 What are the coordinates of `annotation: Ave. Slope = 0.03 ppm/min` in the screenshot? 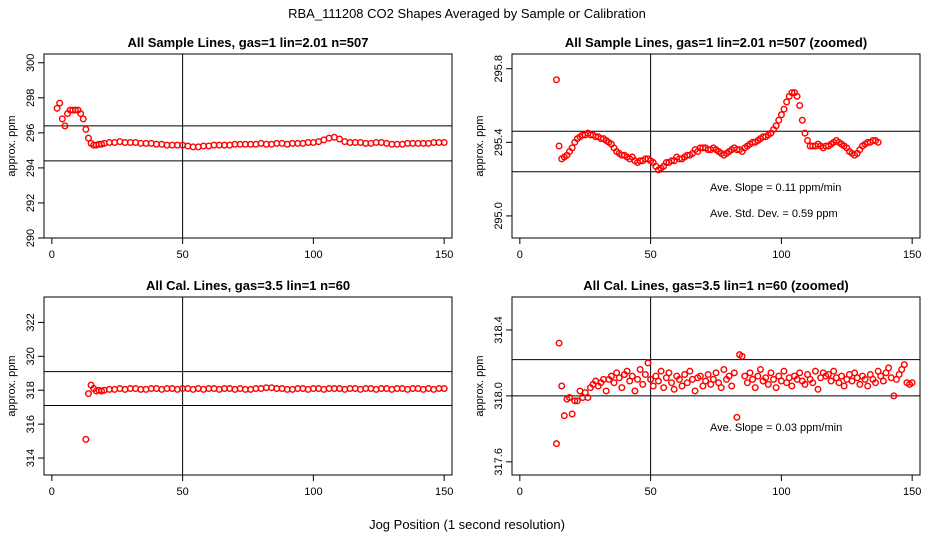 It's located at (776, 428).